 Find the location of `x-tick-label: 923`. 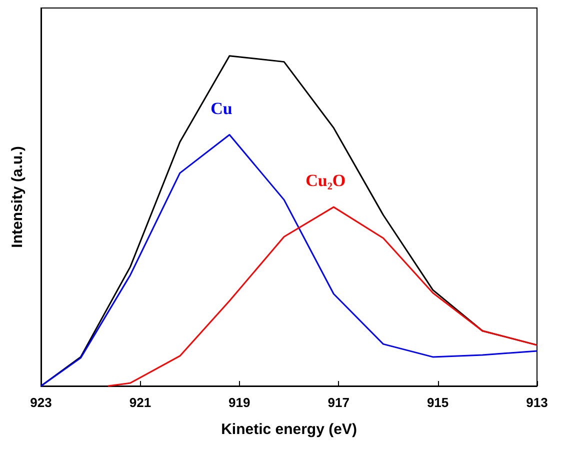

x-tick-label: 923 is located at coordinates (41, 402).